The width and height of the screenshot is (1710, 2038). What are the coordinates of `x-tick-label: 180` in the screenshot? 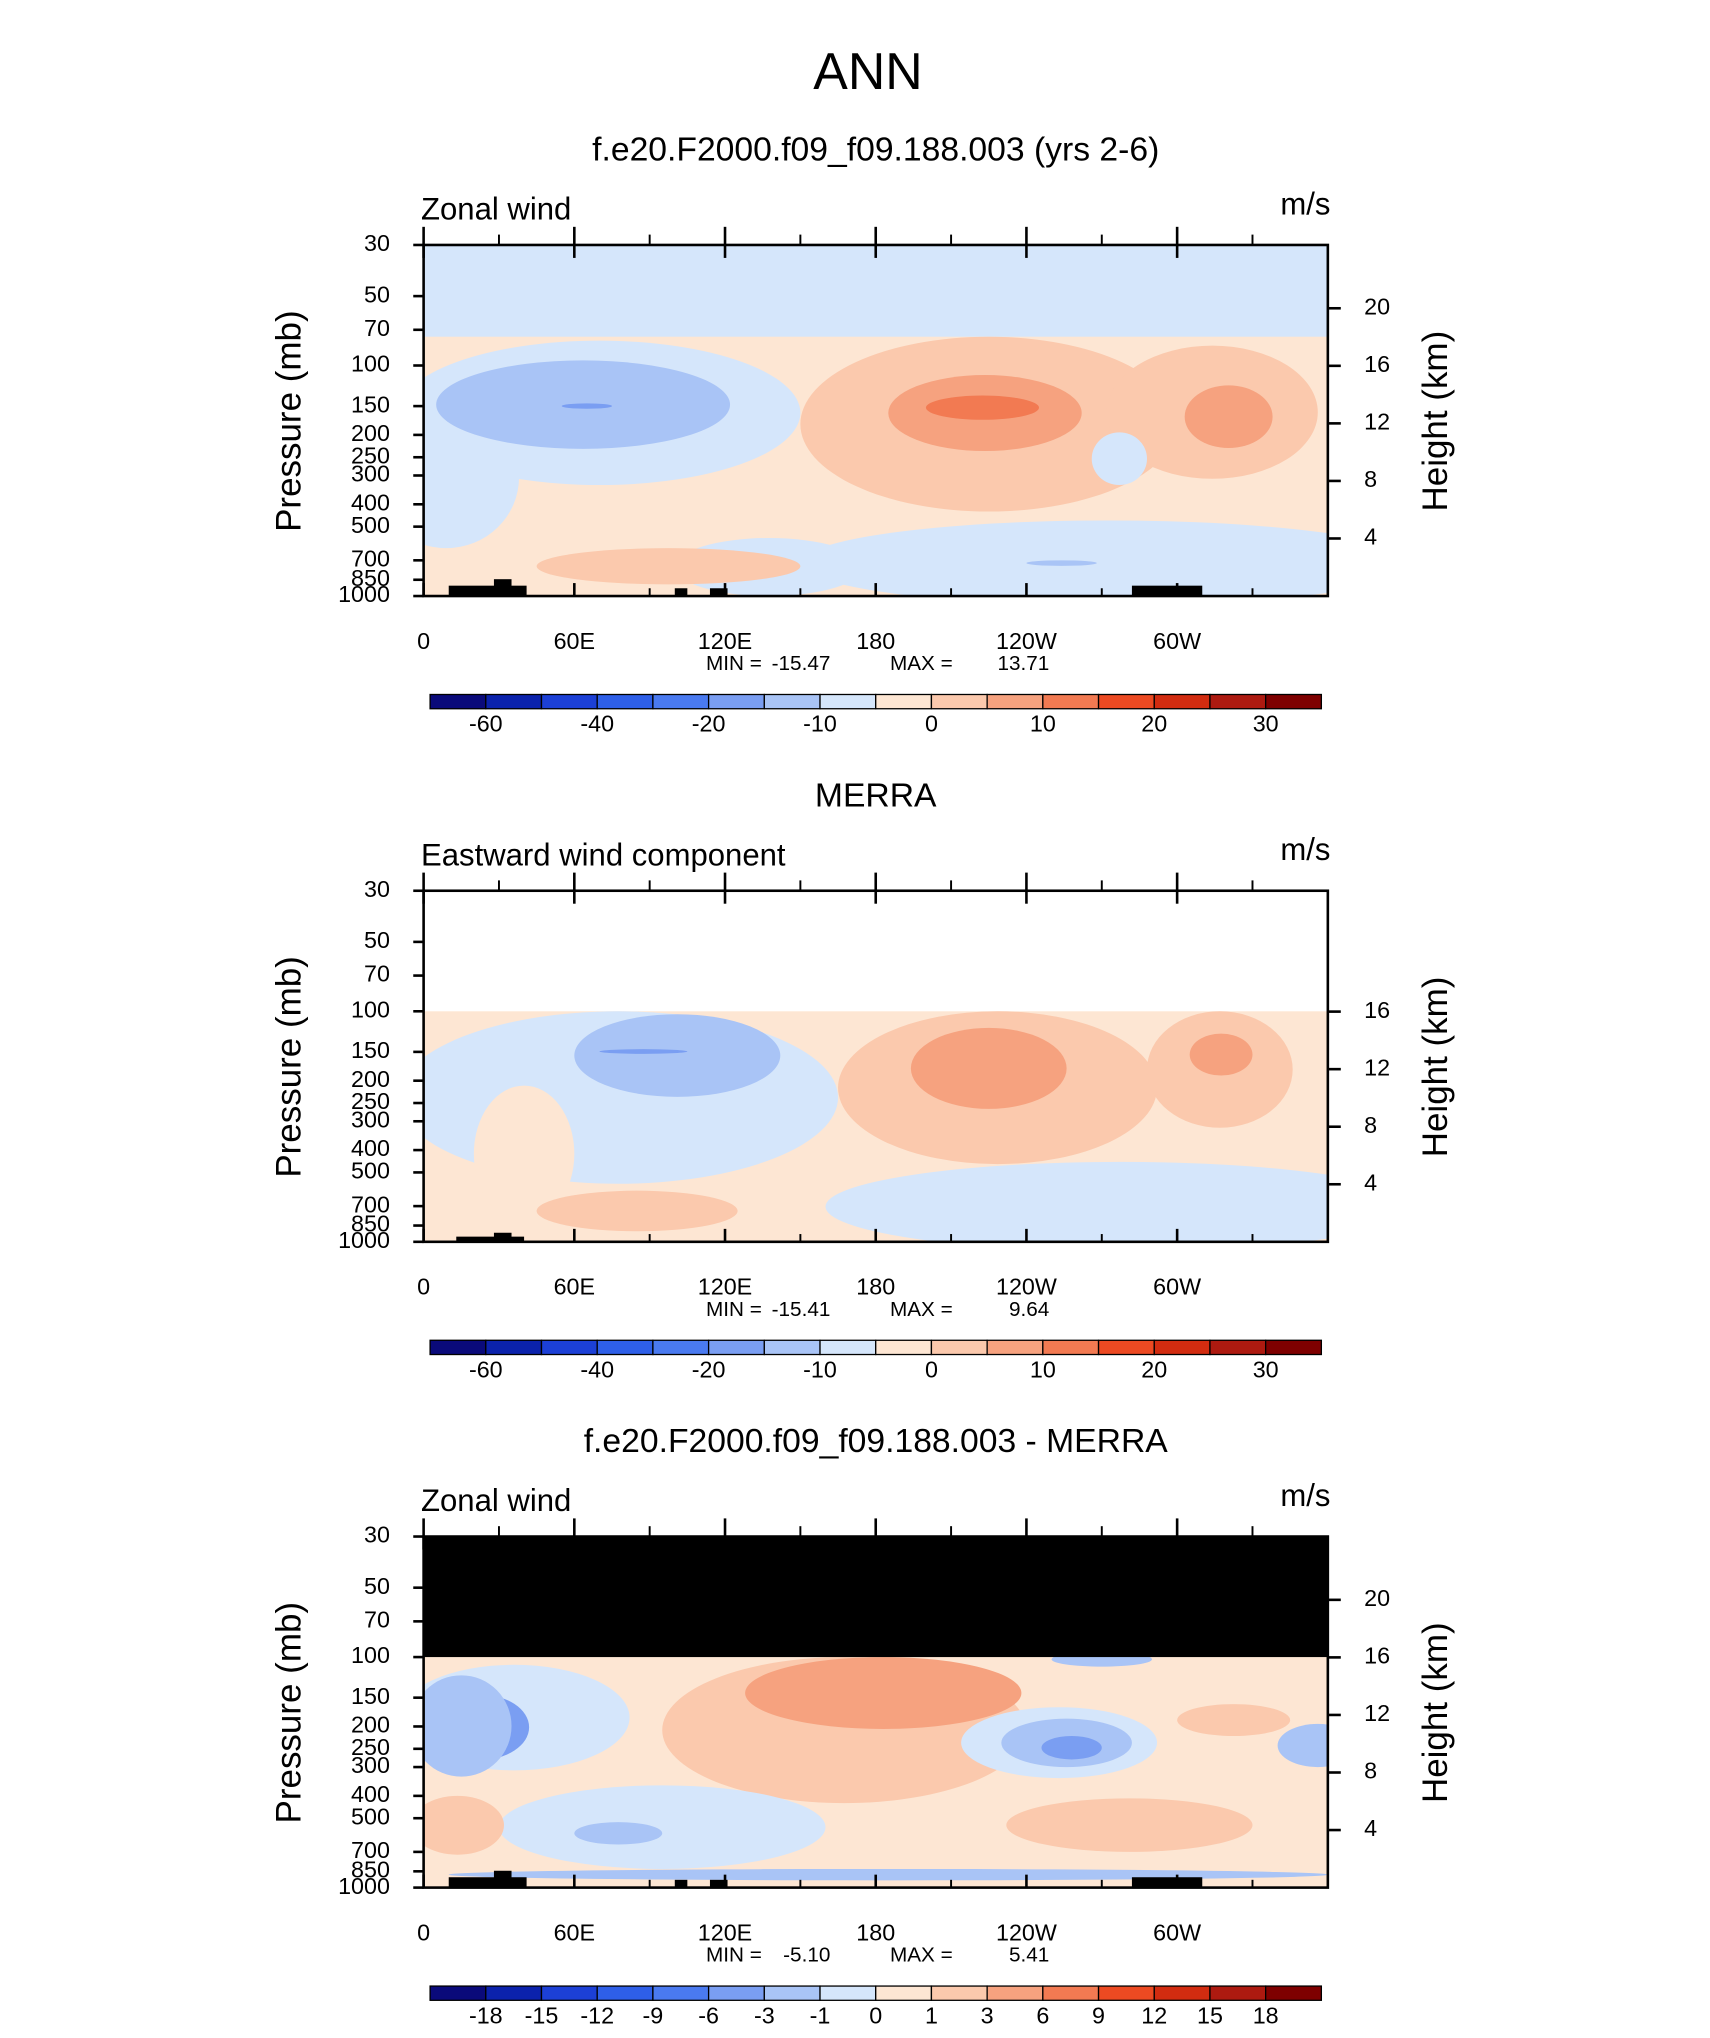 It's located at (875, 641).